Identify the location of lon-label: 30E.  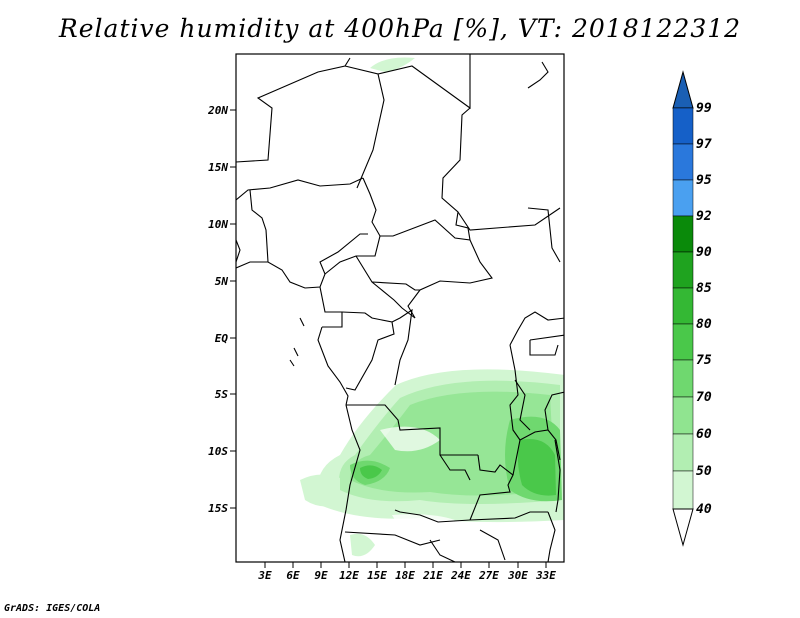
(517, 575).